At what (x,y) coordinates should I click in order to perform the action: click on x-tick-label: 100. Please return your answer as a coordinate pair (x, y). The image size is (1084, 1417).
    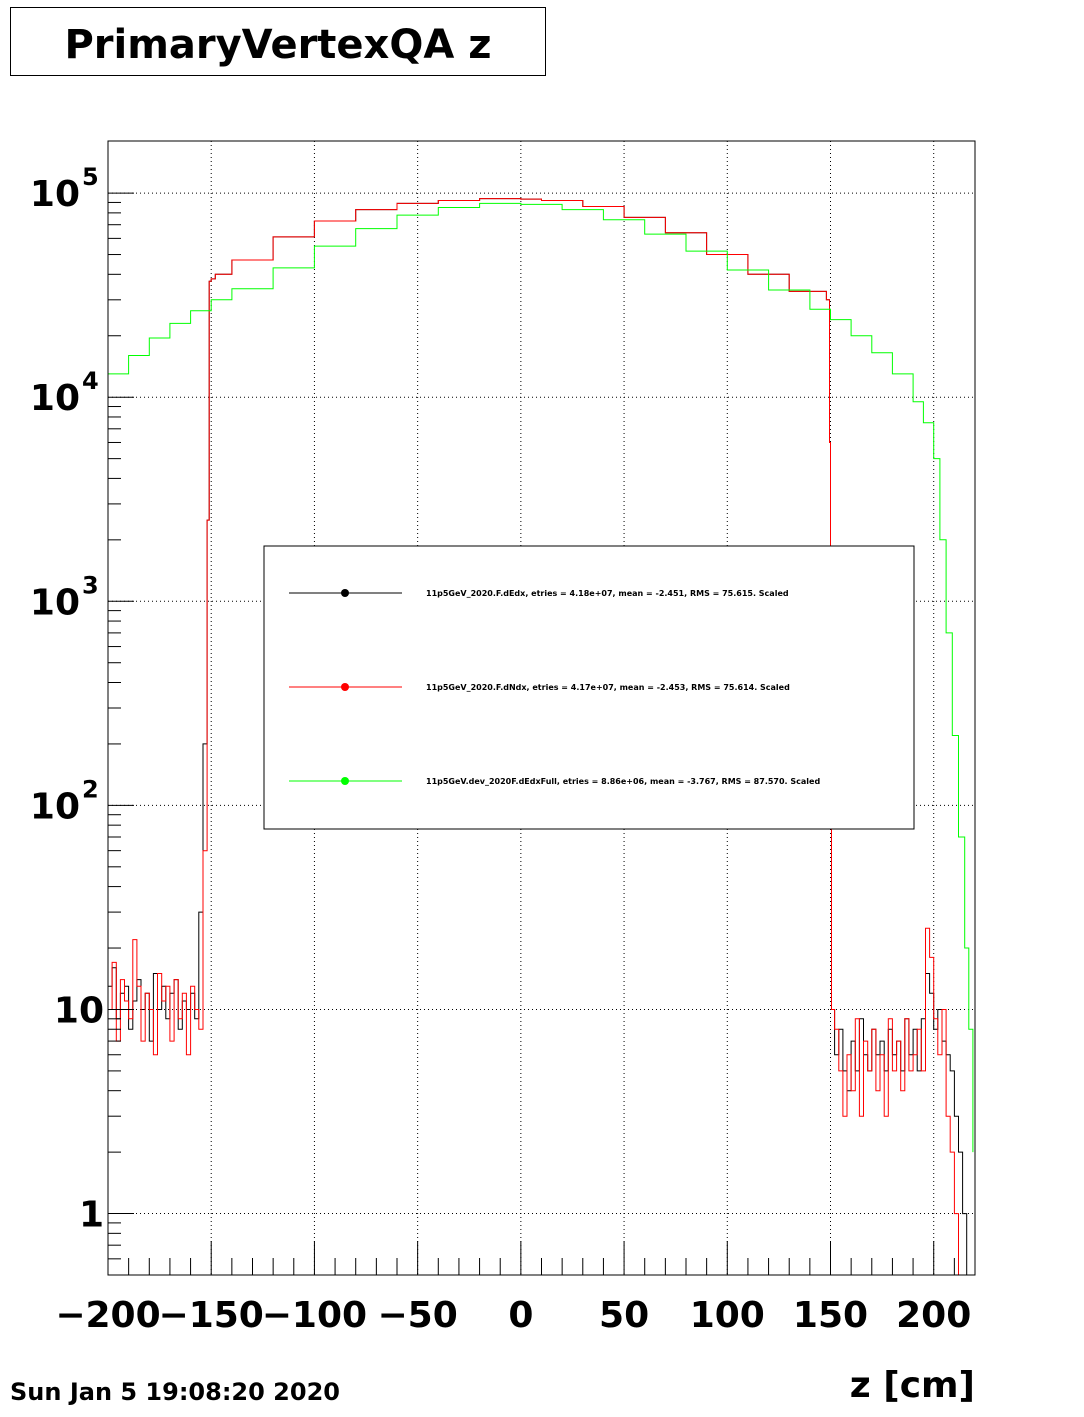
    Looking at the image, I should click on (727, 1315).